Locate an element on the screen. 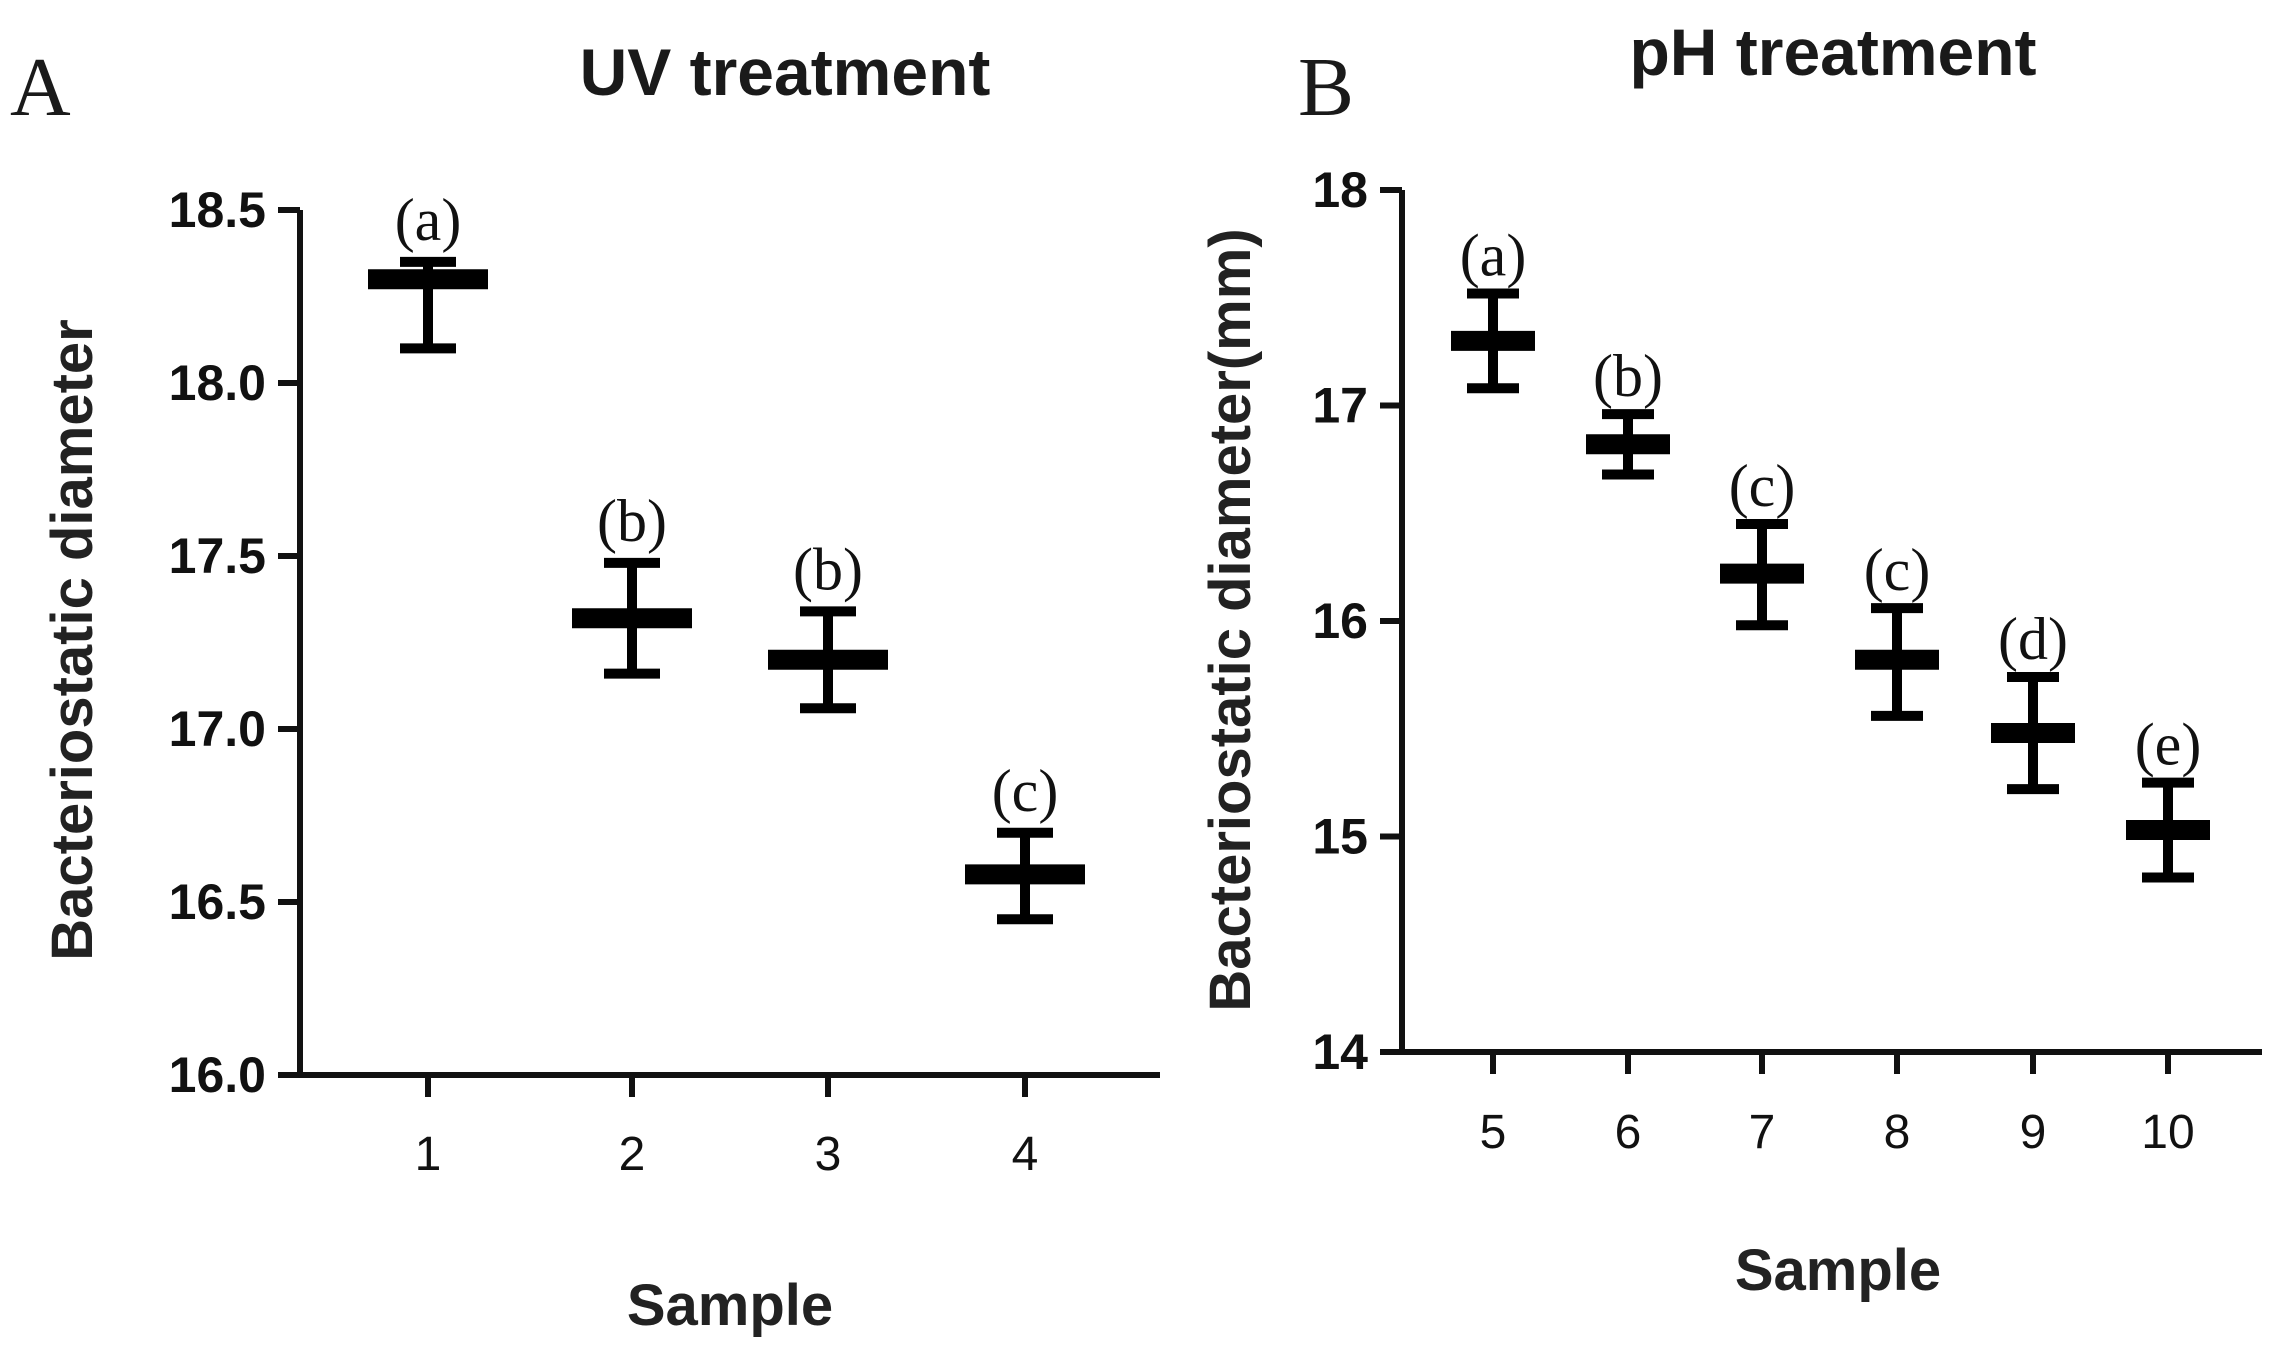  y-tick-label: 14 is located at coordinates (1340, 1052).